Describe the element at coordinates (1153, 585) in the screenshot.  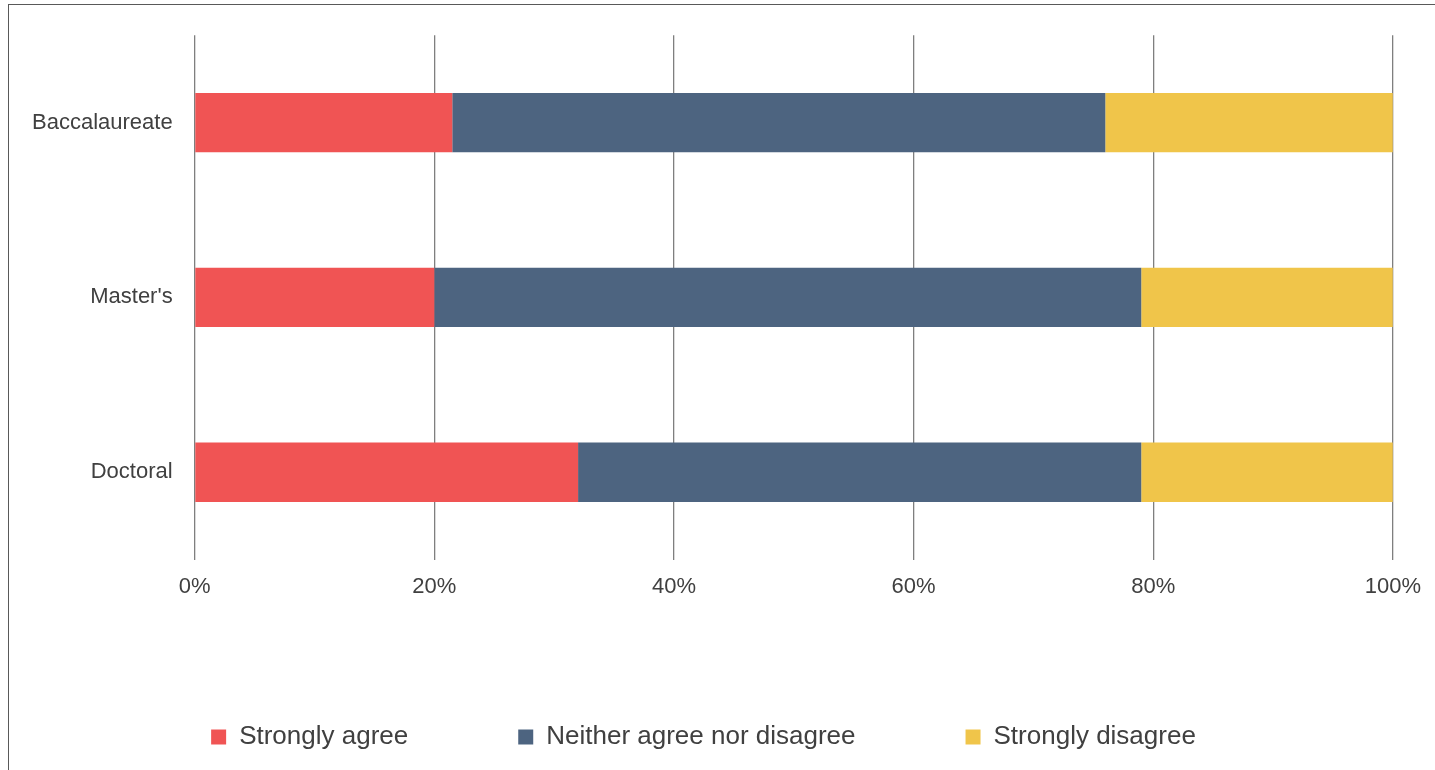
I see `x-tick-label: 80%` at that location.